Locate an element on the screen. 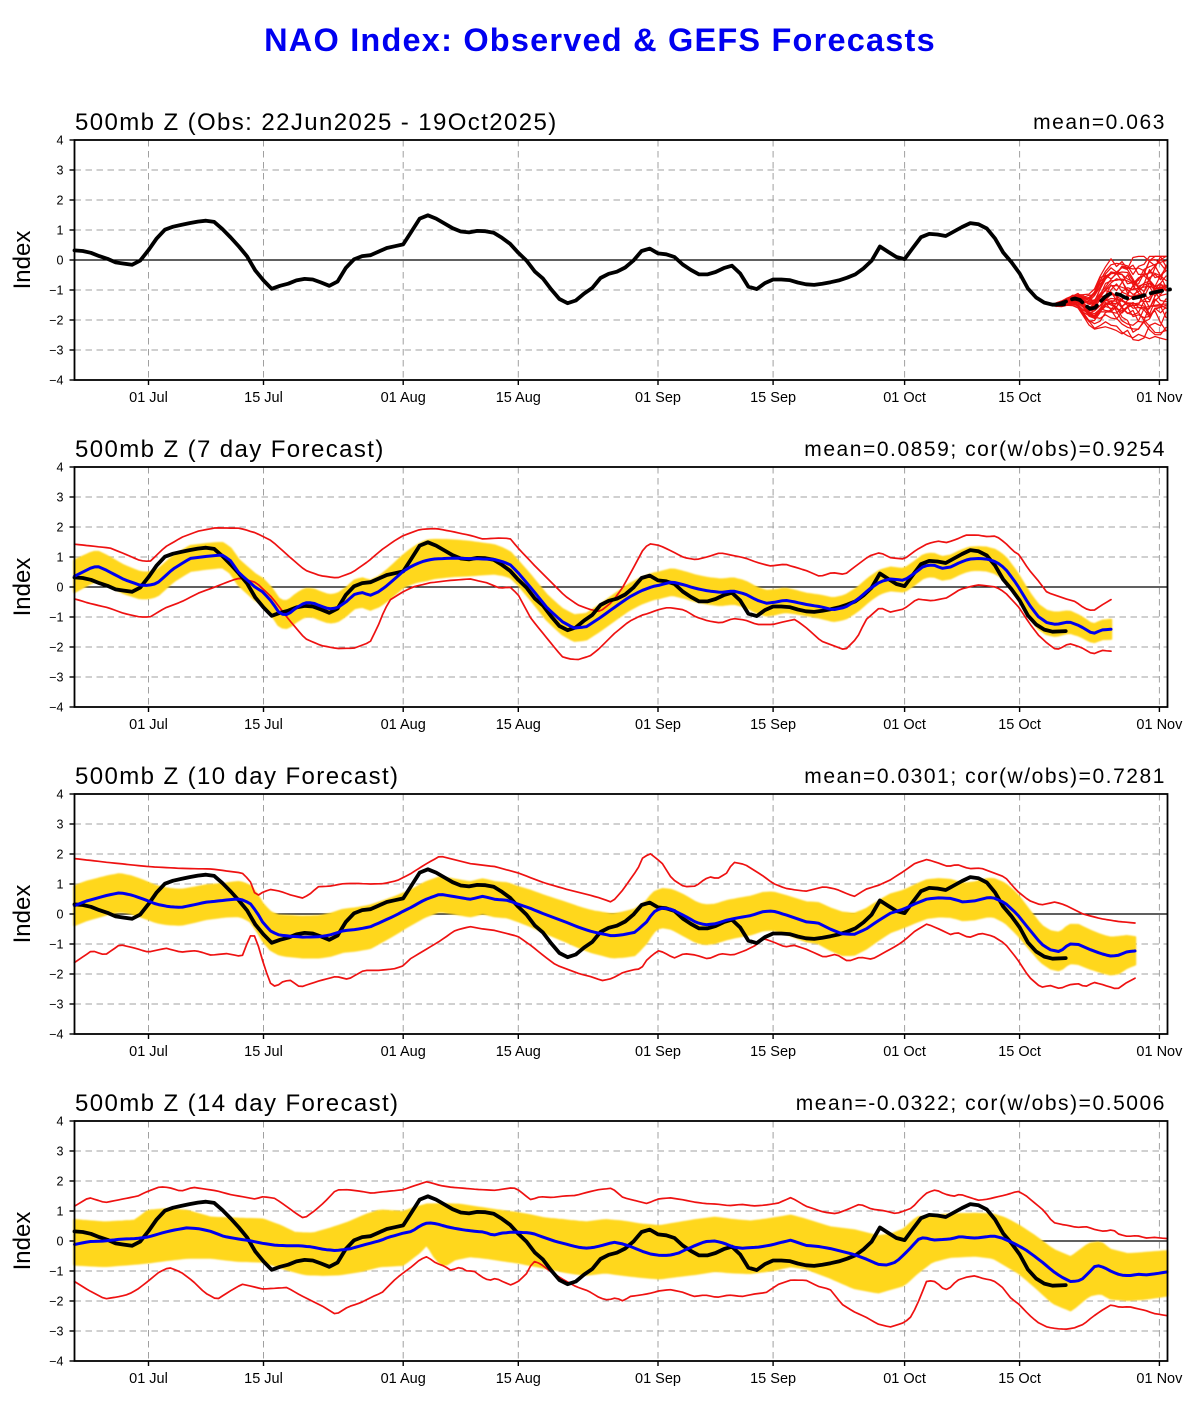  svg-text:500mb Z (Obs: 22Jun2025 - 19Oc: 500mb Z (Obs: 22Jun2025 - 19Oct2025) is located at coordinates (316, 122).